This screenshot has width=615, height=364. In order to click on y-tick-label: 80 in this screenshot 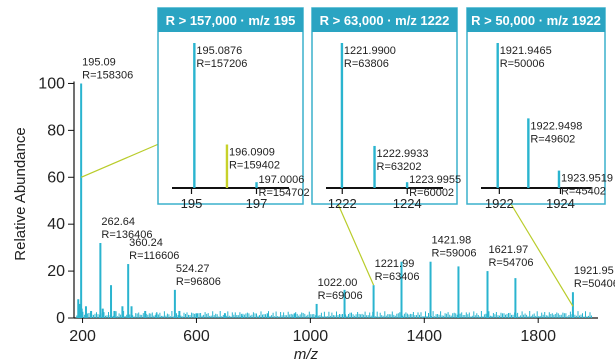, I will do `click(56, 130)`.